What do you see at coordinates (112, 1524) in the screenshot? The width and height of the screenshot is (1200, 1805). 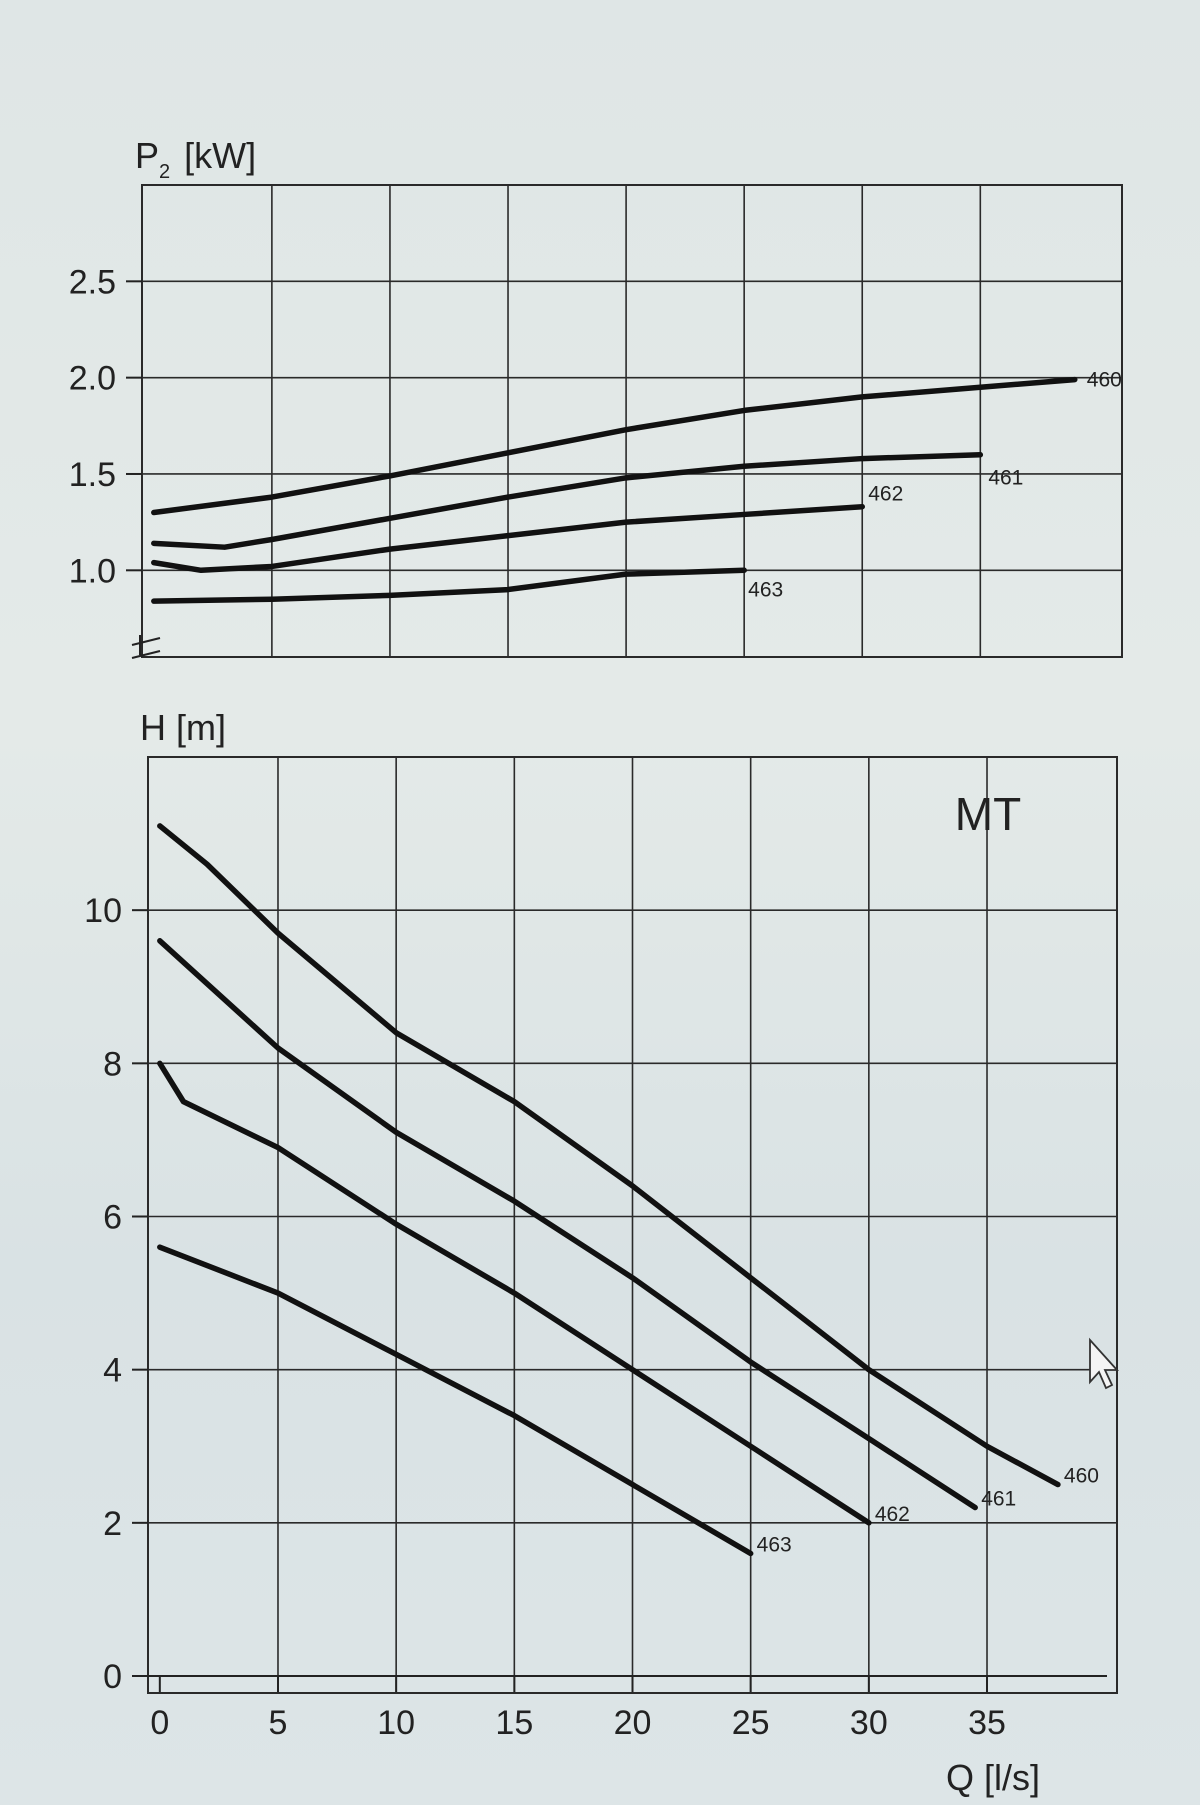 I see `head-y-tick-label: 2` at bounding box center [112, 1524].